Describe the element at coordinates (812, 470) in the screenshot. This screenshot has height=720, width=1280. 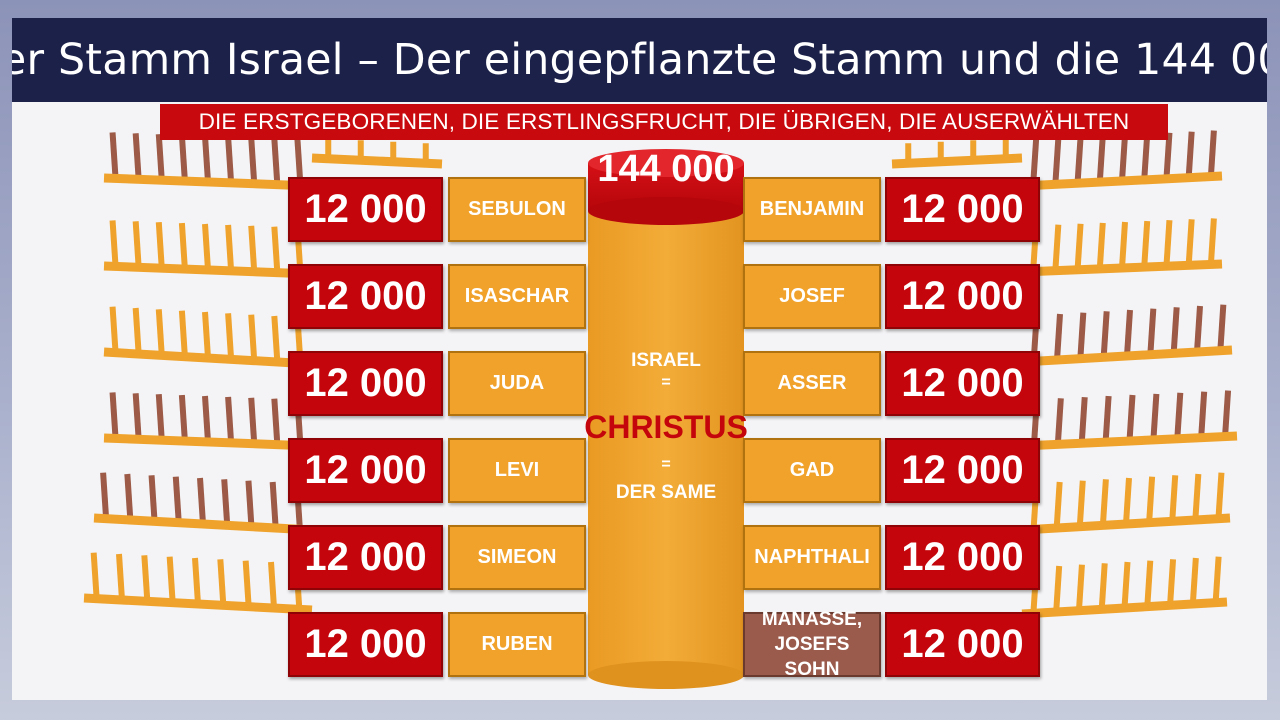
I see `right-tribe-gad: GAD` at that location.